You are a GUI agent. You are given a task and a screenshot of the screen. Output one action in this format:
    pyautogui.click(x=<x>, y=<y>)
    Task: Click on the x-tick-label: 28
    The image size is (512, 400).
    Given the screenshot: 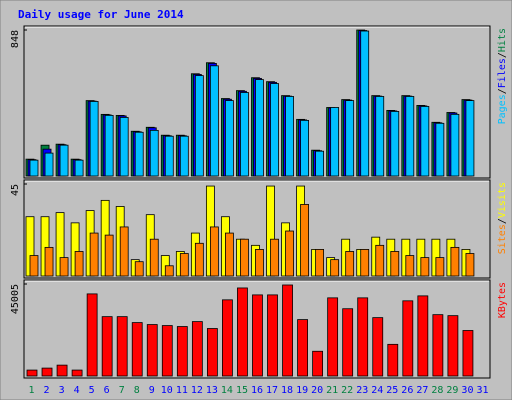 What is the action you would take?
    pyautogui.click(x=437, y=390)
    